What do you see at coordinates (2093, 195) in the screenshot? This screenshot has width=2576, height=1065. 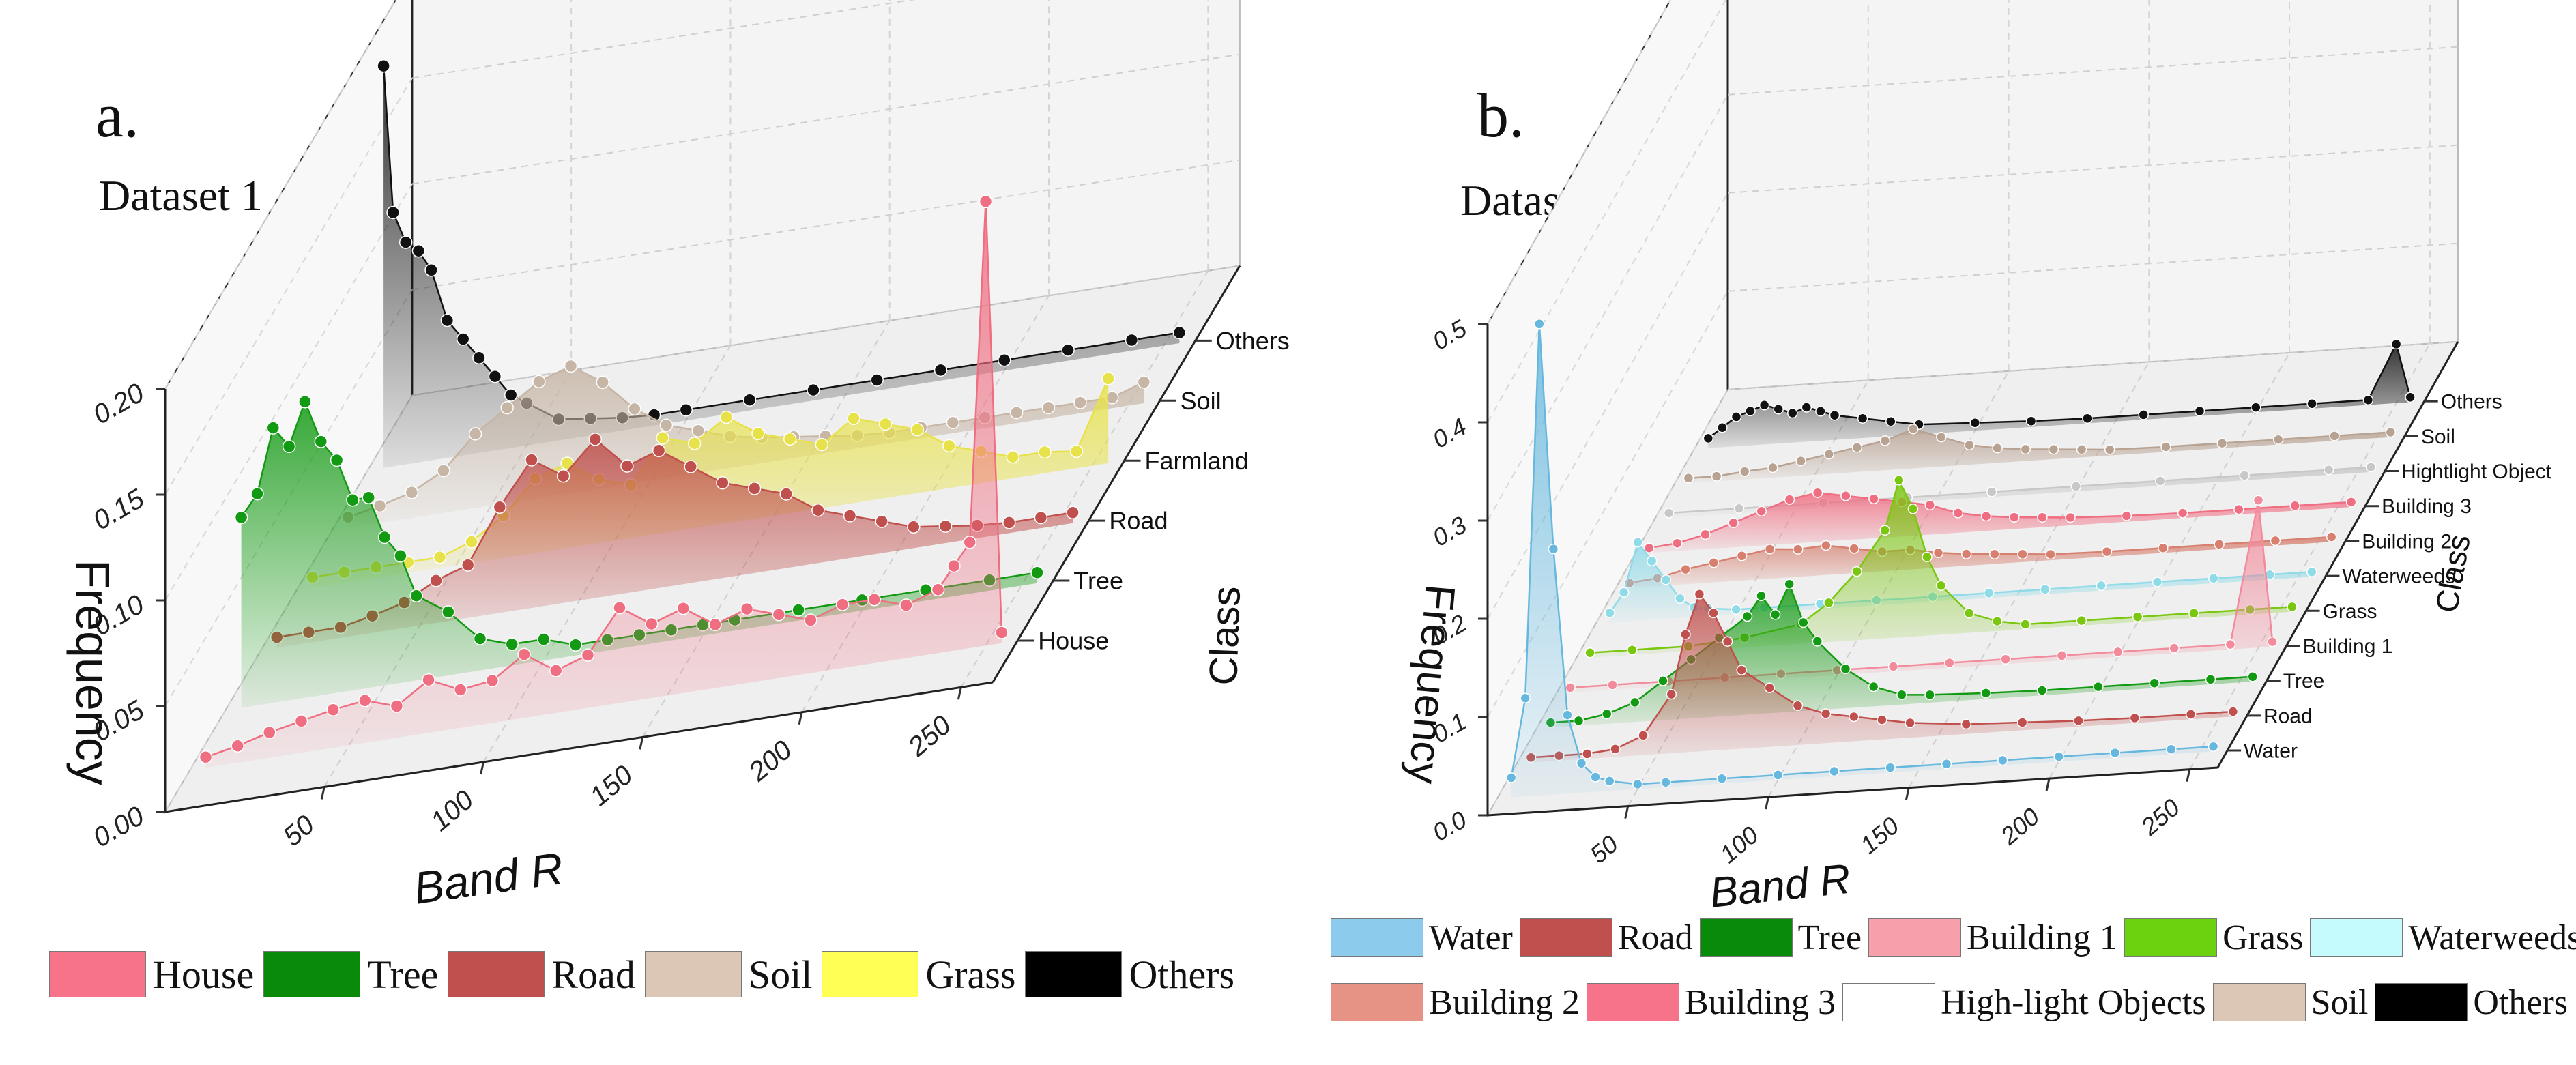 I see `panel-b-back-wall` at bounding box center [2093, 195].